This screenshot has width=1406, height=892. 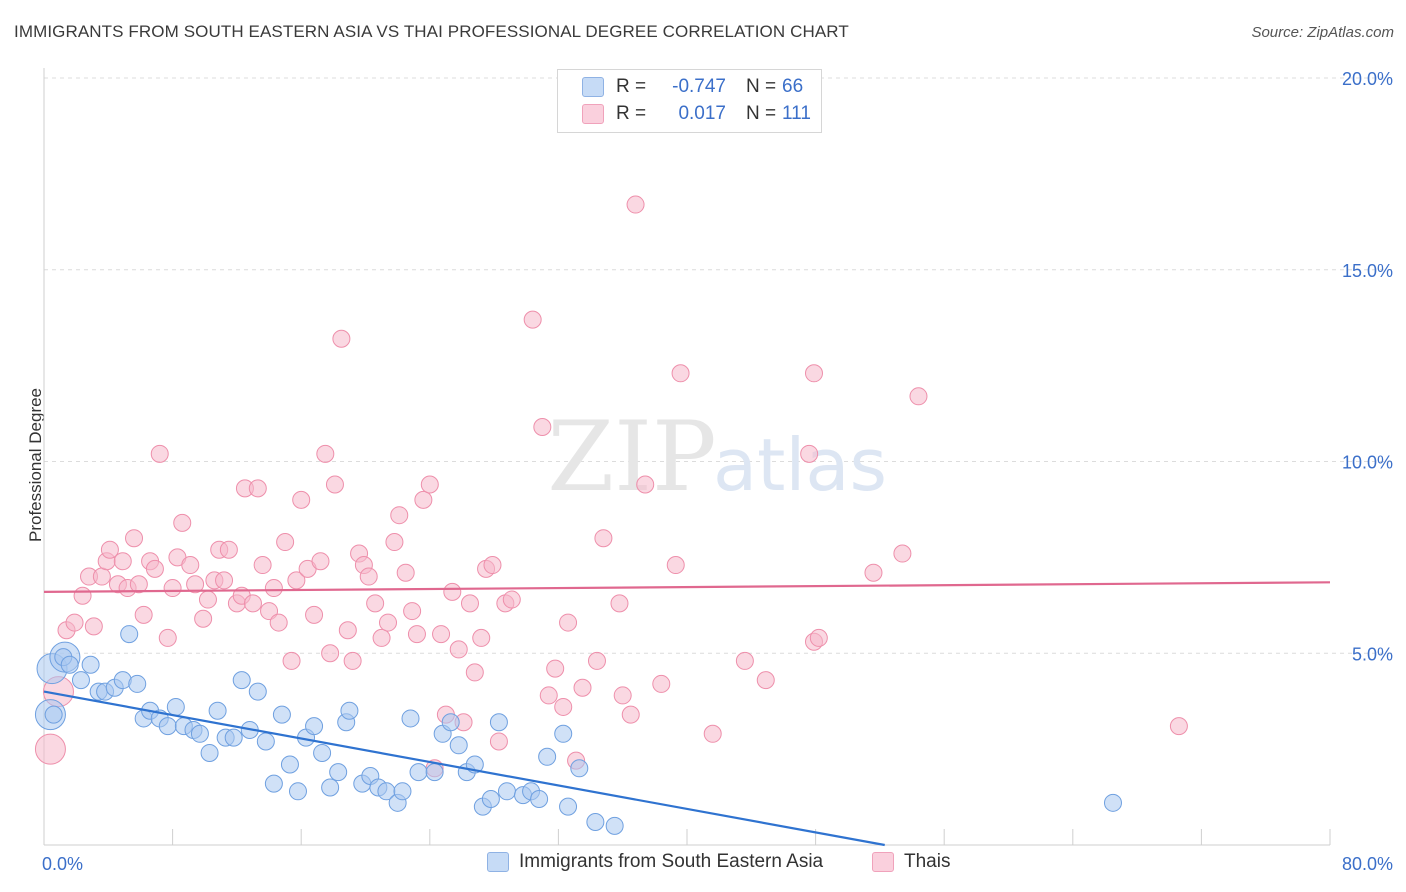 I want to click on legend-n-value: 111, so click(x=796, y=113).